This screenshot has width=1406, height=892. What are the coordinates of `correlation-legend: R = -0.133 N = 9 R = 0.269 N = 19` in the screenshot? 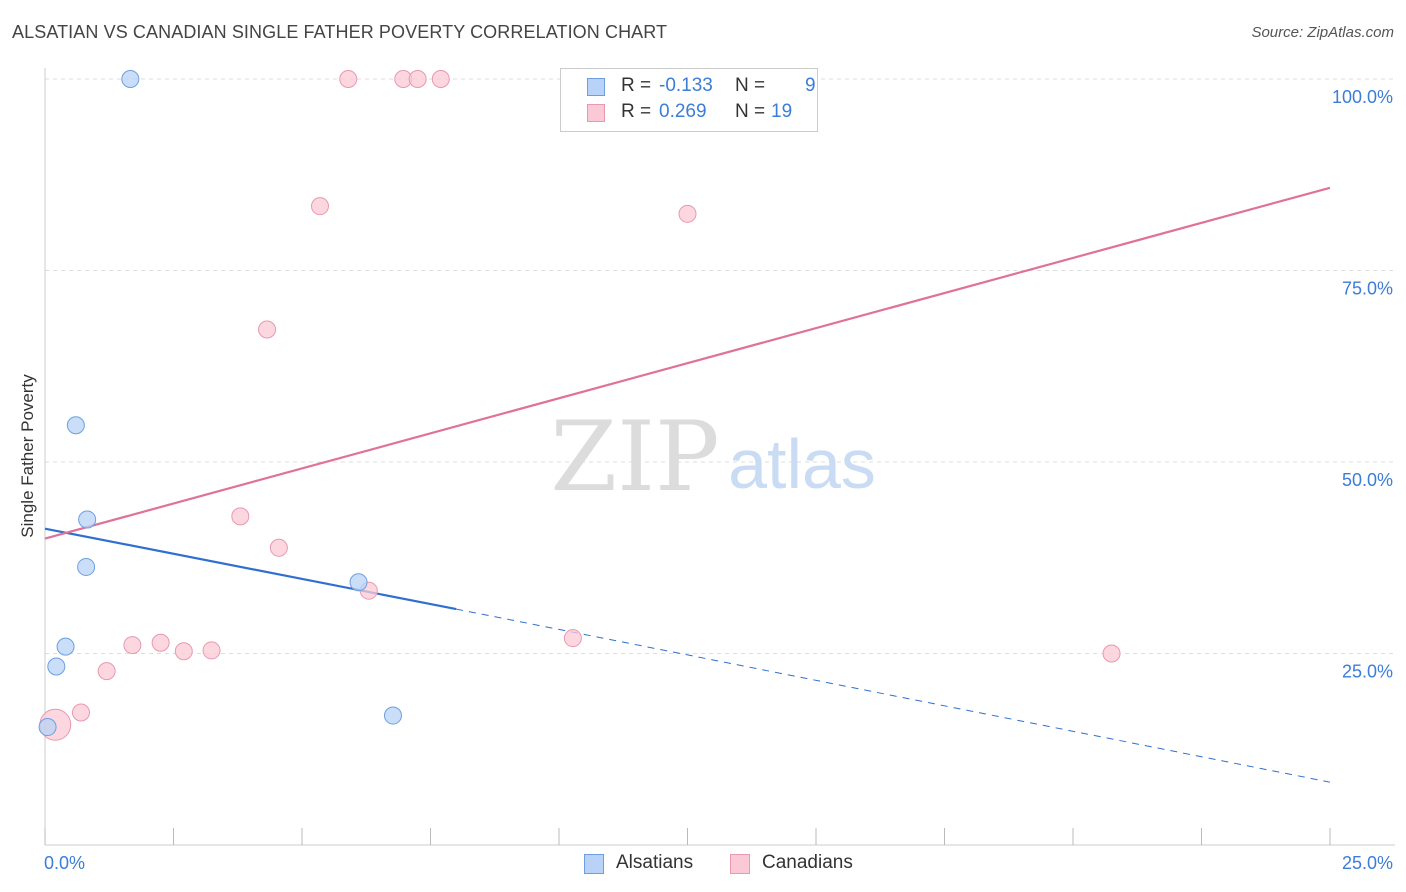 It's located at (689, 100).